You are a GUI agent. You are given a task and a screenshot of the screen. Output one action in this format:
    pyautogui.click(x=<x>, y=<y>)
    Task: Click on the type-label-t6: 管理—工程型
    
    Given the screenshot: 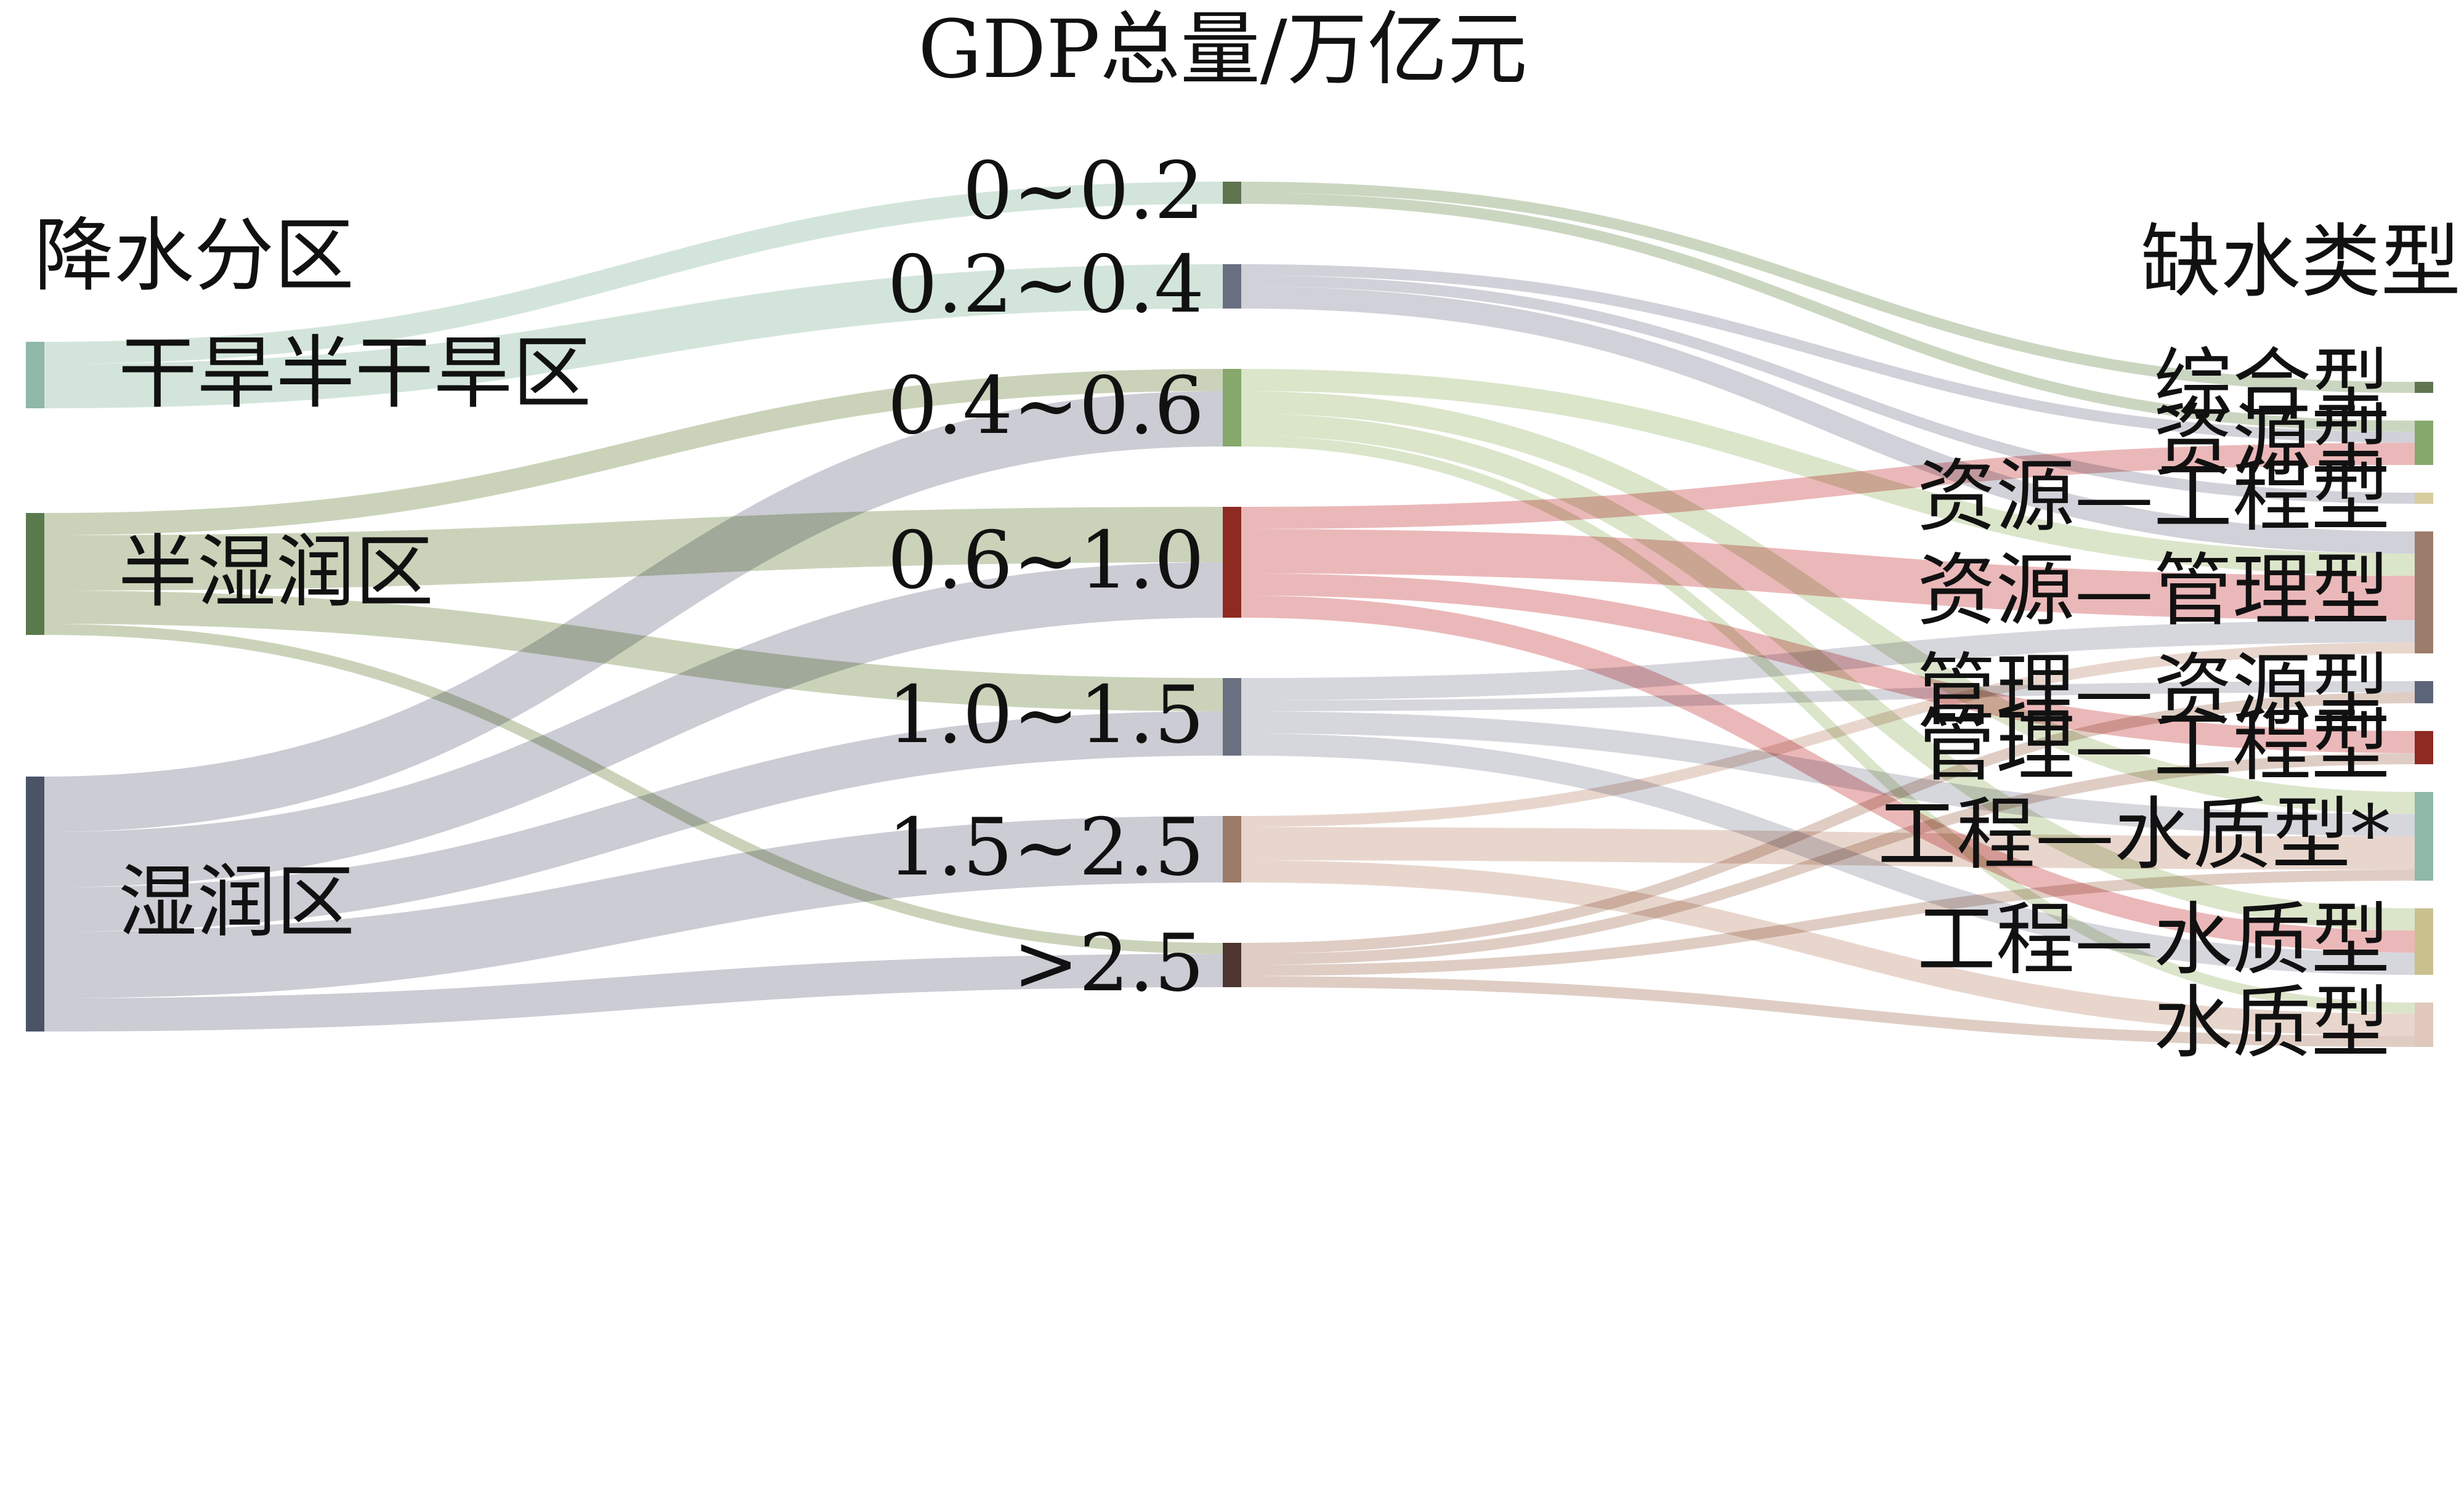 What is the action you would take?
    pyautogui.click(x=2153, y=746)
    